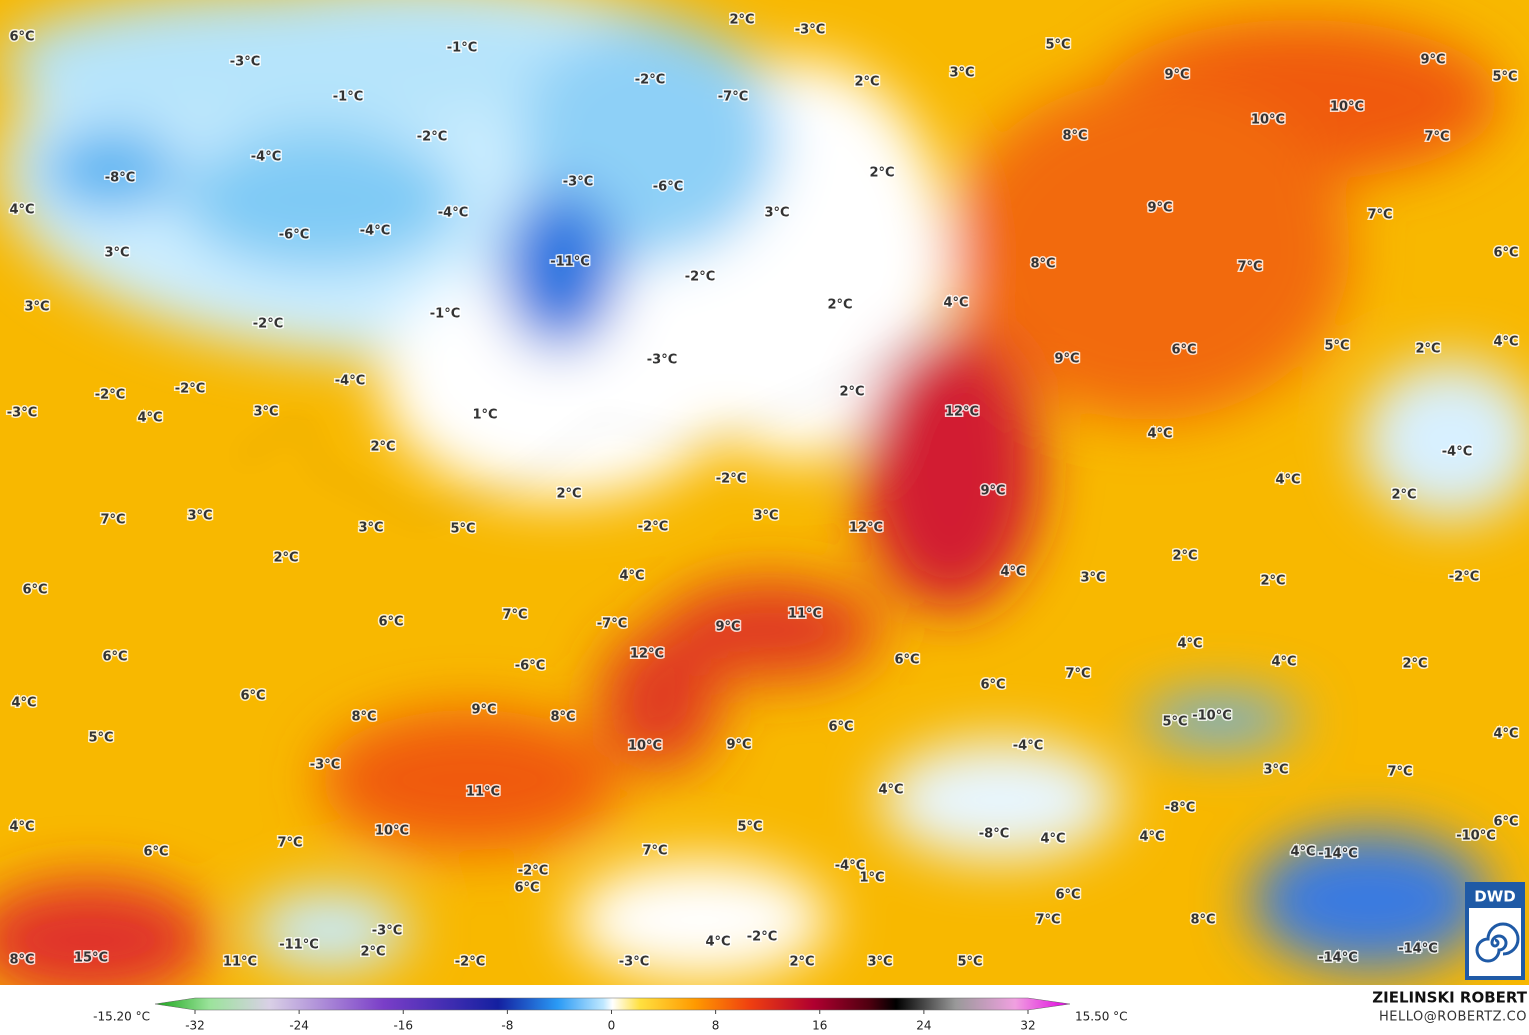  I want to click on colorbar: -15.20 °C 15.50 °C -32 -24 -16 -8 0 8 16 24 32, so click(610, 1015).